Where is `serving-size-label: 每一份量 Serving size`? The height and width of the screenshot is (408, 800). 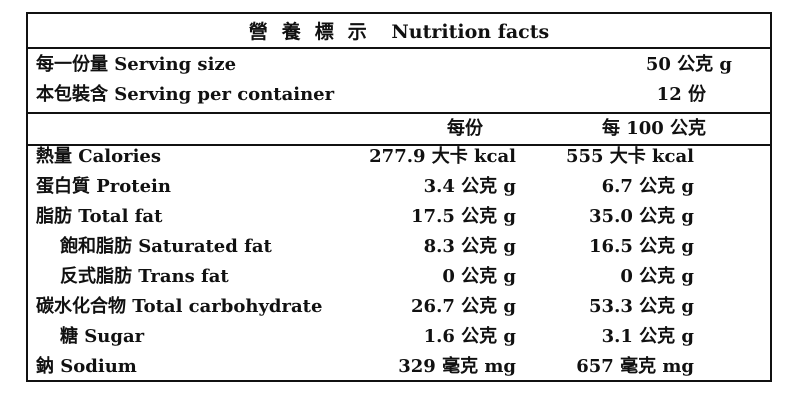 serving-size-label: 每一份量 Serving size is located at coordinates (136, 64).